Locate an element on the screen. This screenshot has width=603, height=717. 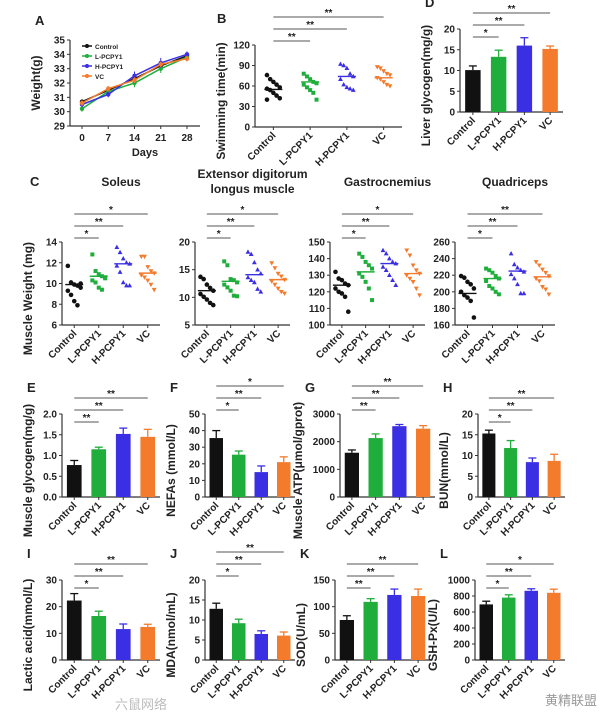
y-tick-label: 160 is located at coordinates (441, 326).